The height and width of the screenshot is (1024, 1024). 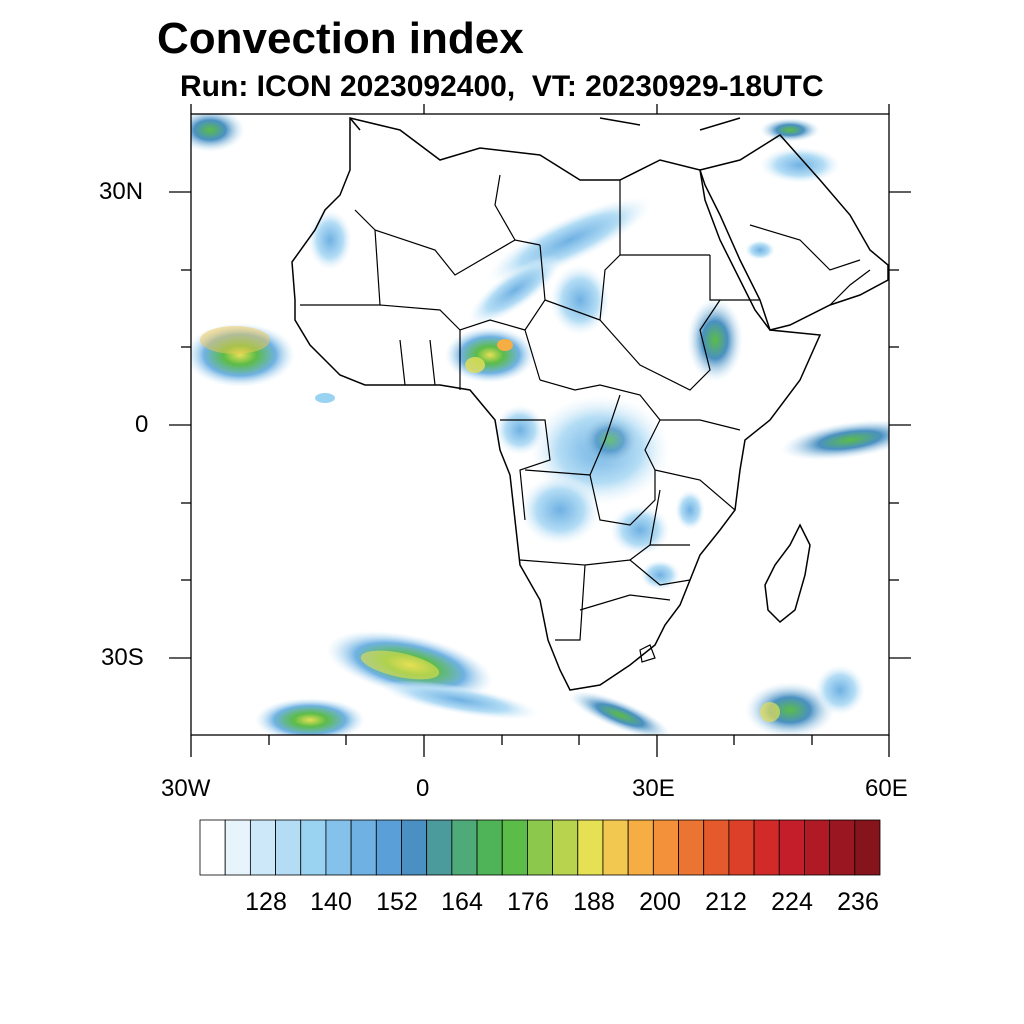 I want to click on colorbar, so click(x=540, y=847).